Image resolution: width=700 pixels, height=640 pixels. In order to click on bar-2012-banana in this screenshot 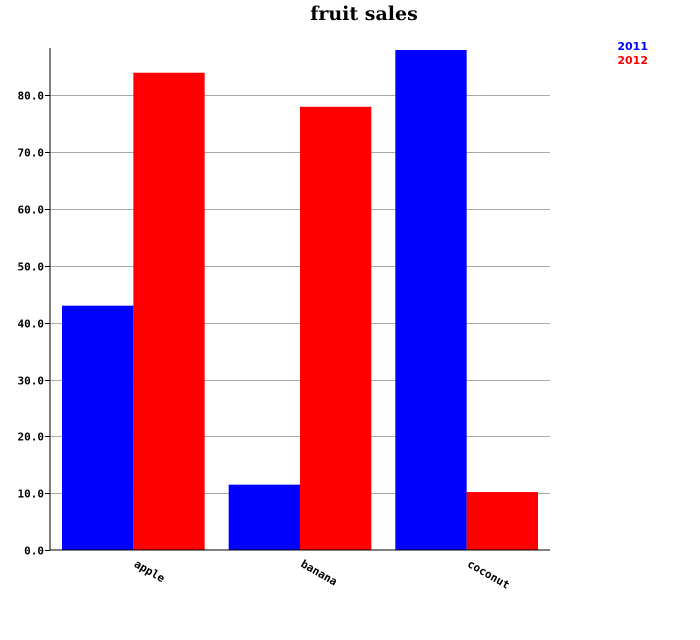, I will do `click(336, 328)`.